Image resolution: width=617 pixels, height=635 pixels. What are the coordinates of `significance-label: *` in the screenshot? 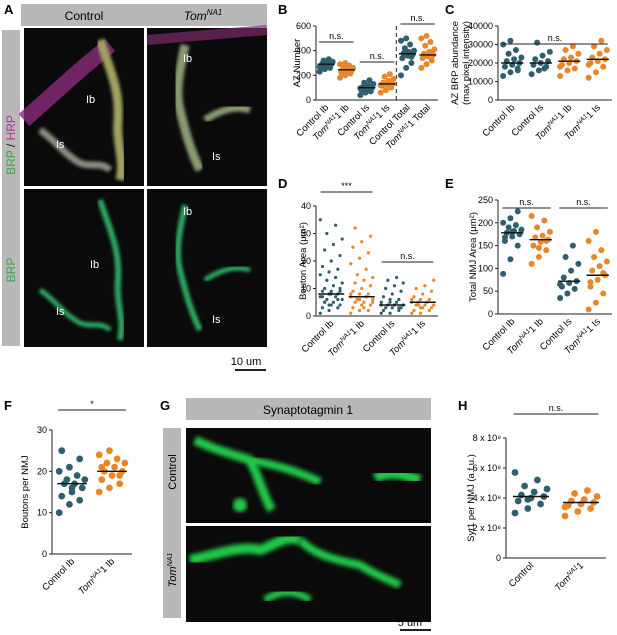 It's located at (92, 404).